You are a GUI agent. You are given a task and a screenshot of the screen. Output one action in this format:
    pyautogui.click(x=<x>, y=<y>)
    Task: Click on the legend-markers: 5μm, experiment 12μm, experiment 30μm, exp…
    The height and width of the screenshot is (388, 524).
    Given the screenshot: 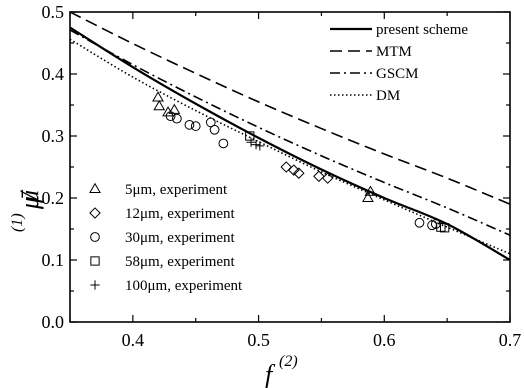 What is the action you would take?
    pyautogui.click(x=166, y=238)
    